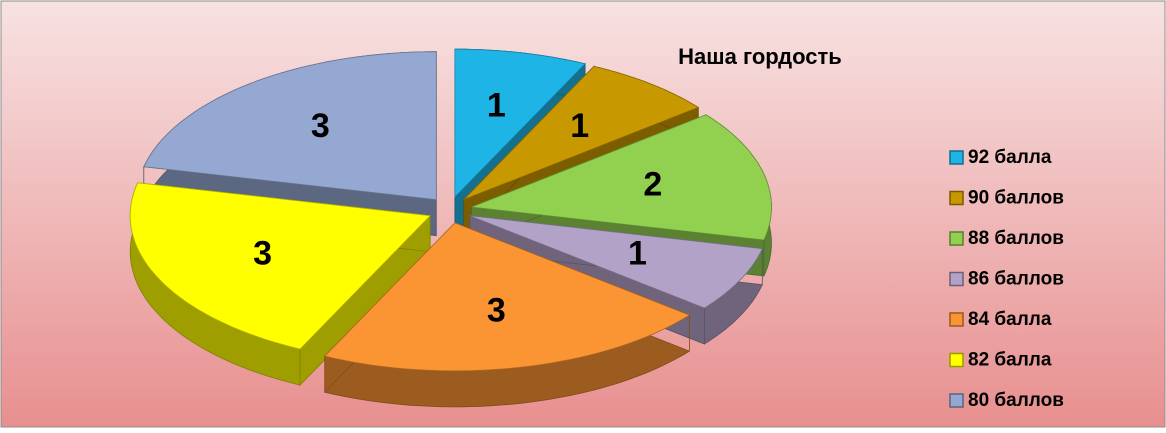 Image resolution: width=1166 pixels, height=433 pixels. What do you see at coordinates (1016, 279) in the screenshot?
I see `legend-label: 86 баллов` at bounding box center [1016, 279].